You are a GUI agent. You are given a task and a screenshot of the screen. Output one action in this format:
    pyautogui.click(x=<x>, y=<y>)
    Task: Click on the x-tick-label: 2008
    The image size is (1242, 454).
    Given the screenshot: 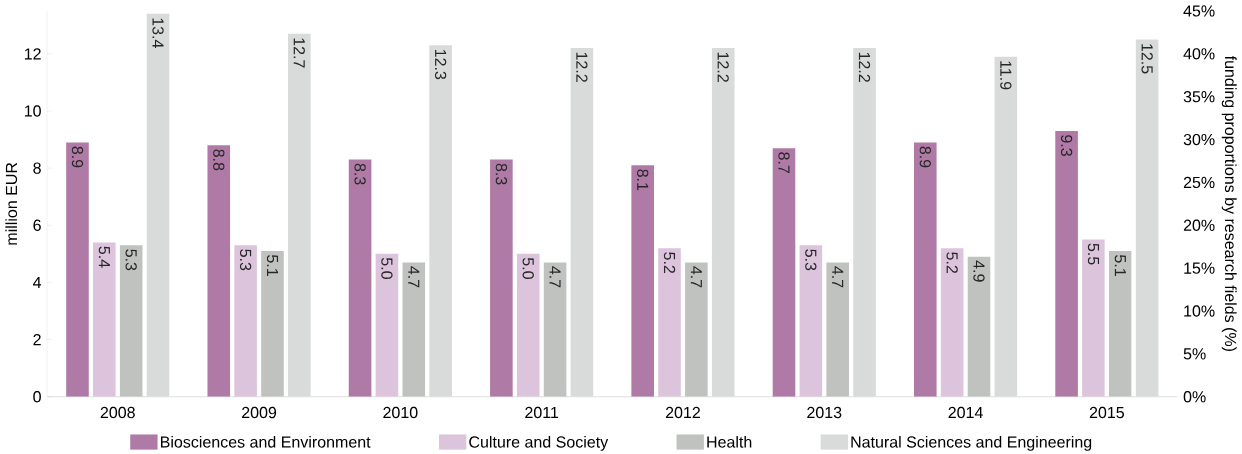 What is the action you would take?
    pyautogui.click(x=117, y=412)
    